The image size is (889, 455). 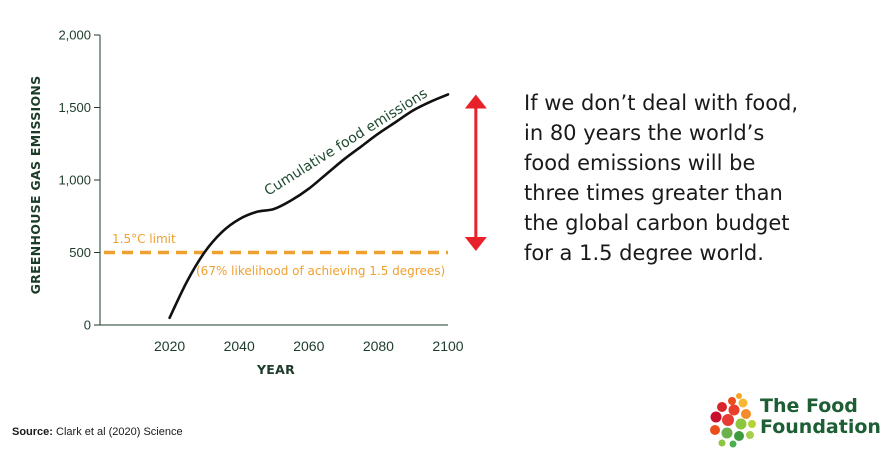 What do you see at coordinates (74, 35) in the screenshot?
I see `y-tick-label: 2,000` at bounding box center [74, 35].